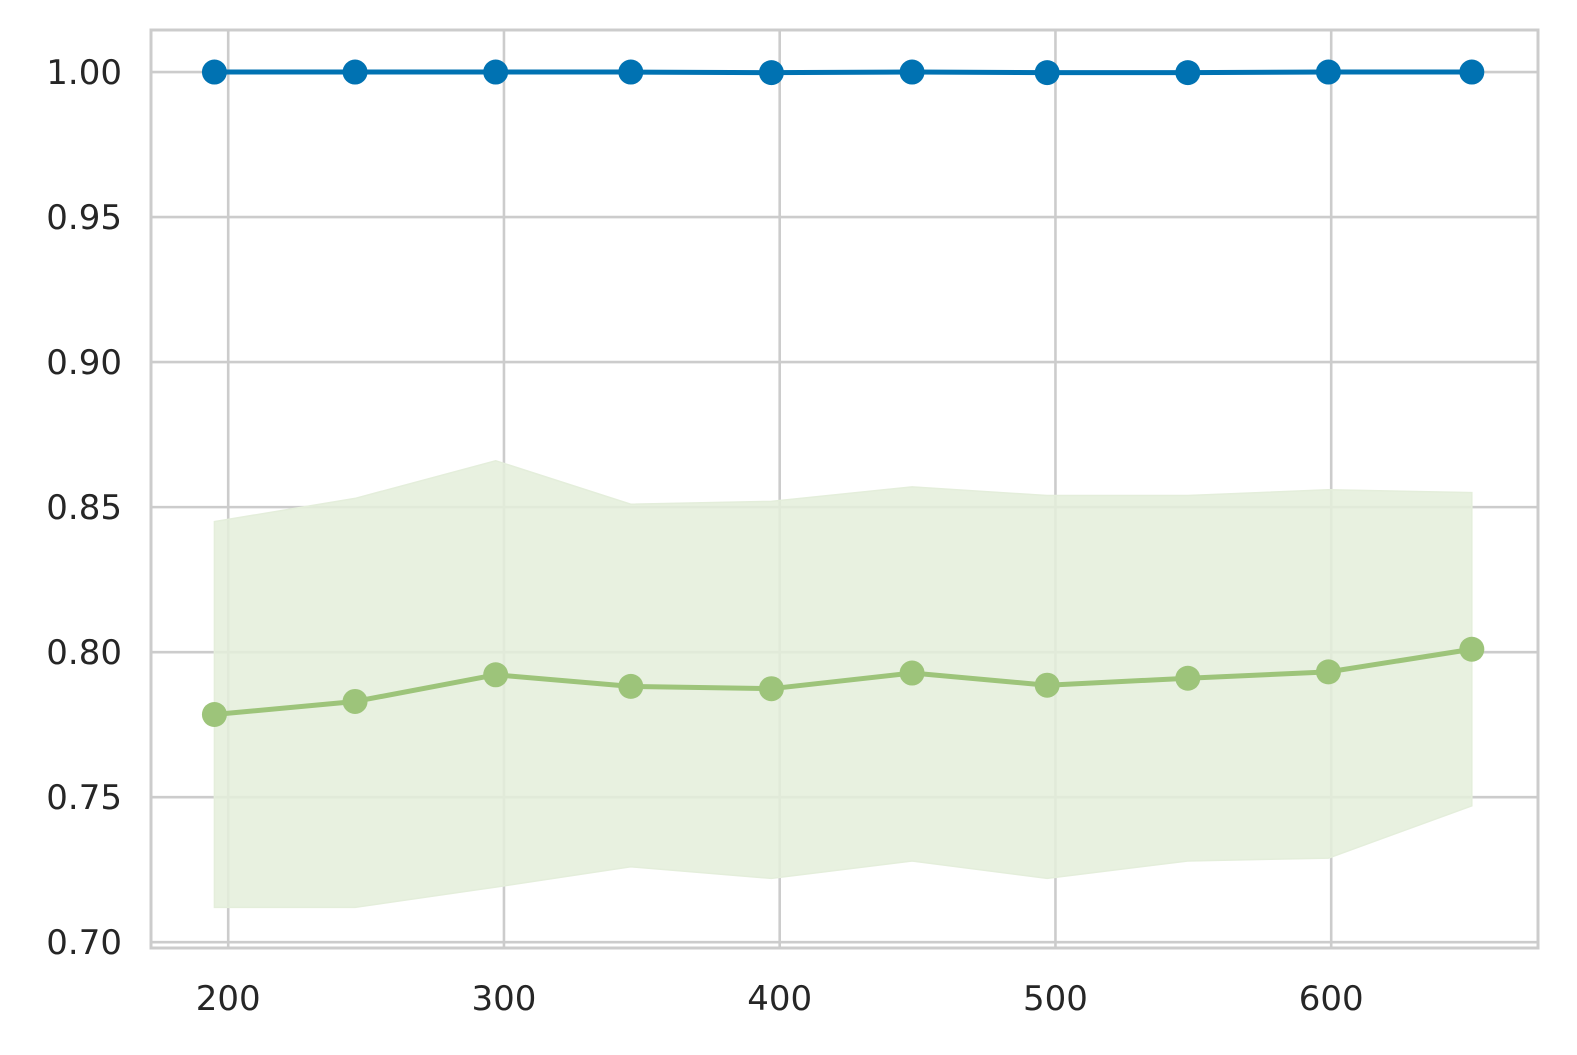 The height and width of the screenshot is (1055, 1577). What do you see at coordinates (504, 999) in the screenshot?
I see `x-tick-label-1: 300` at bounding box center [504, 999].